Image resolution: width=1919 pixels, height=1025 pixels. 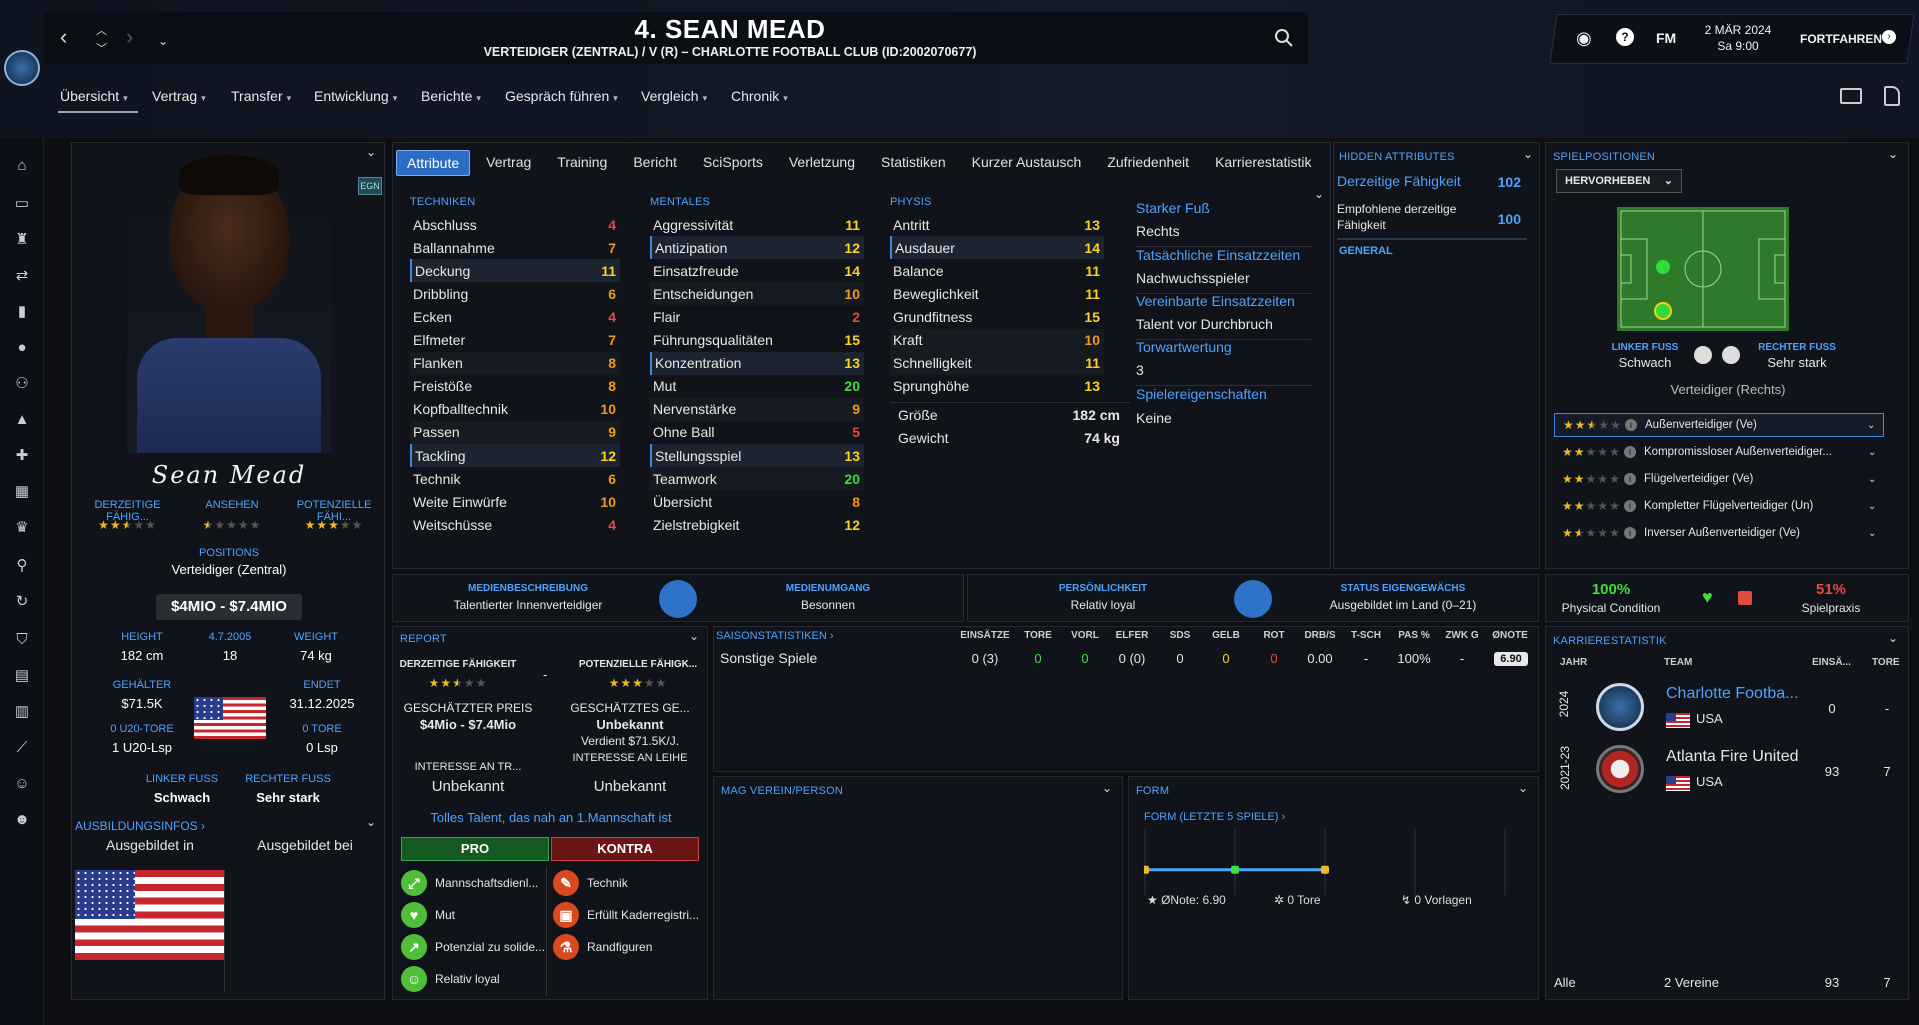 I want to click on match-icon: ●, so click(x=22, y=347).